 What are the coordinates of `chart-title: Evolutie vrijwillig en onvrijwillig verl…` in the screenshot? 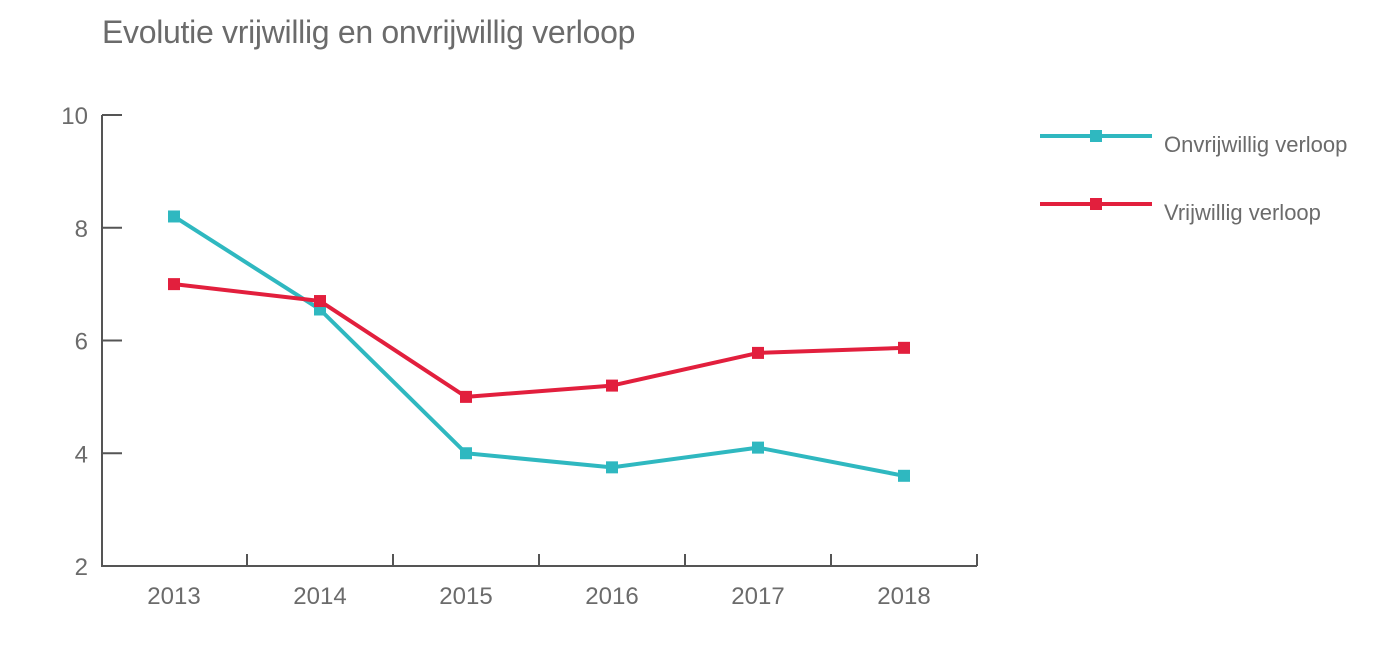 It's located at (369, 32).